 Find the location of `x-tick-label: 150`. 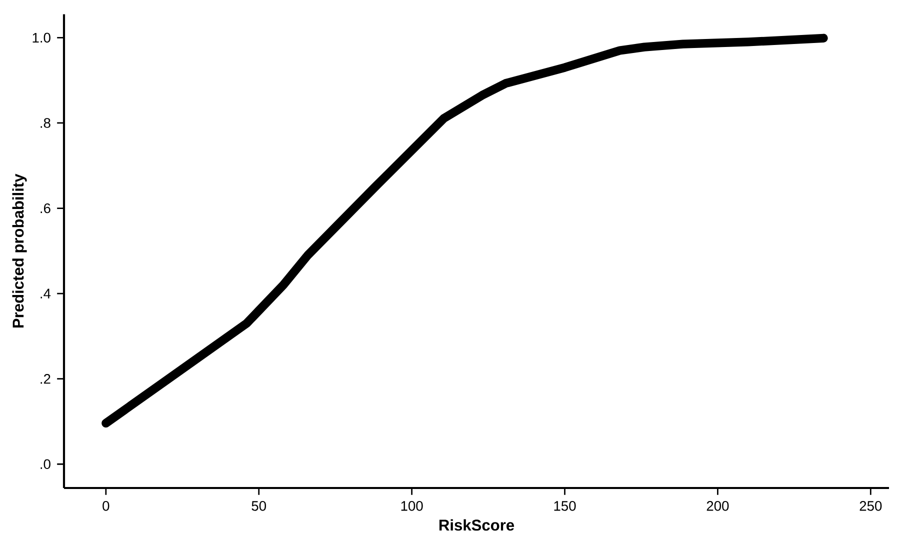

x-tick-label: 150 is located at coordinates (565, 506).